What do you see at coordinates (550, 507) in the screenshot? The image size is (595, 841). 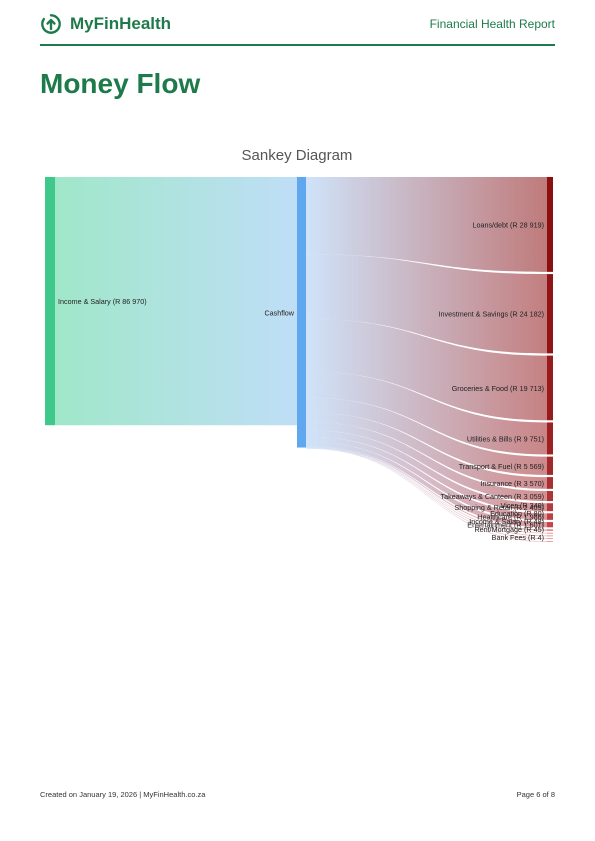 I see `node-shopping-retail` at bounding box center [550, 507].